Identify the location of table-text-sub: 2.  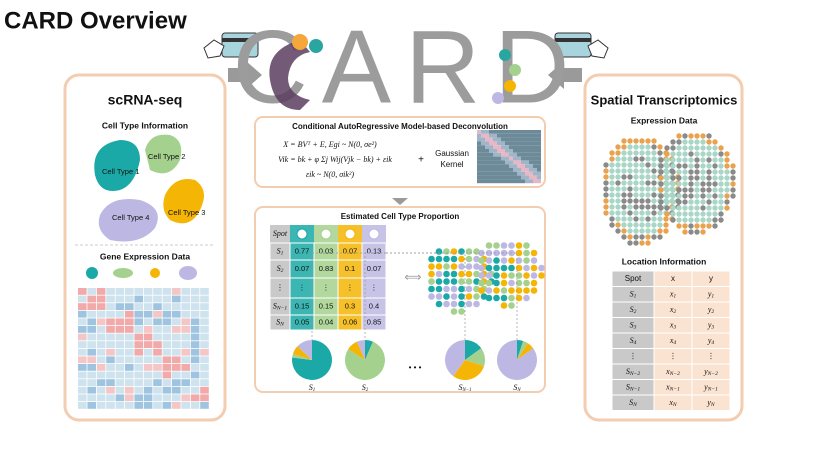
(712, 312).